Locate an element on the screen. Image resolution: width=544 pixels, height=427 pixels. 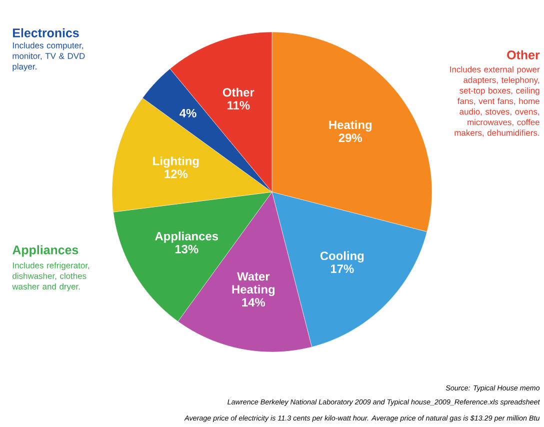
data-label: 4% is located at coordinates (188, 113).